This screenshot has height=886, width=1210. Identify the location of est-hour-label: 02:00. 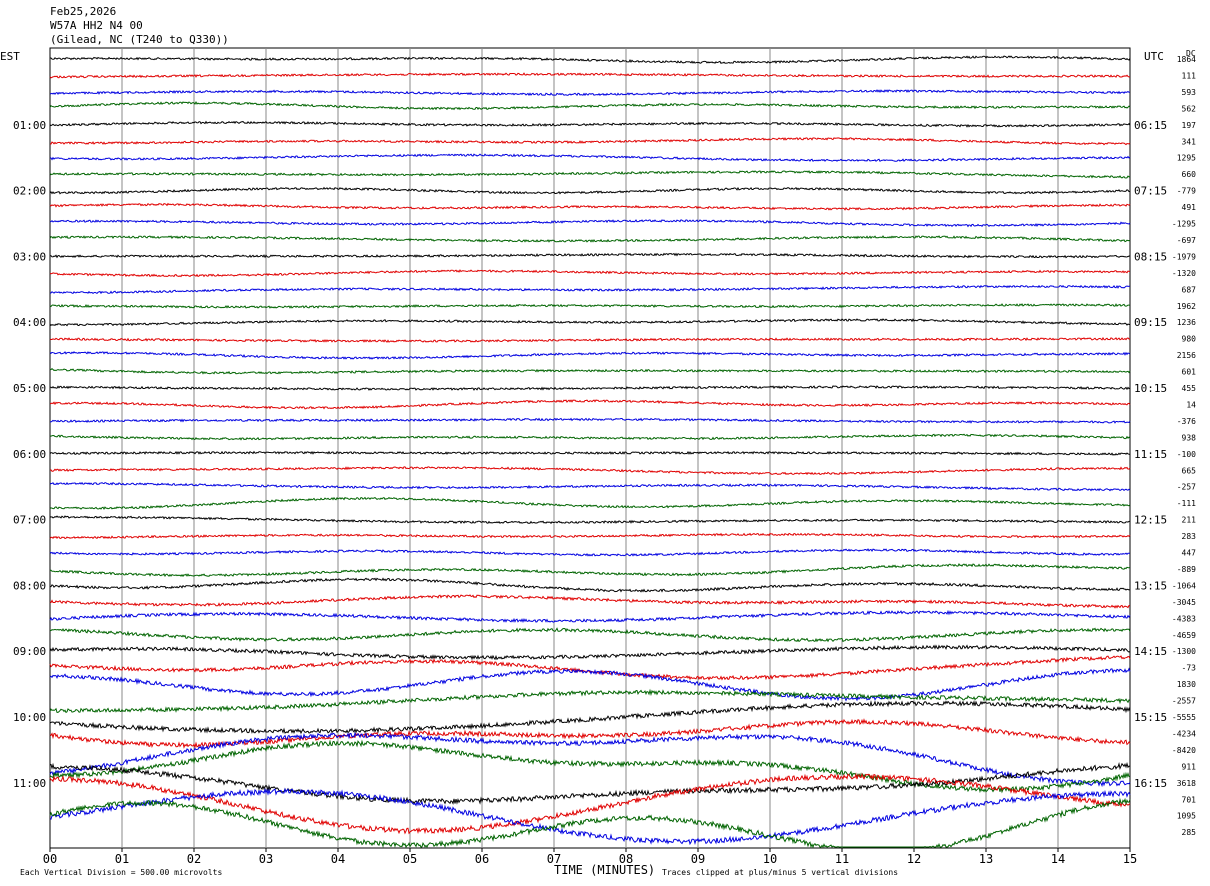
(29, 191).